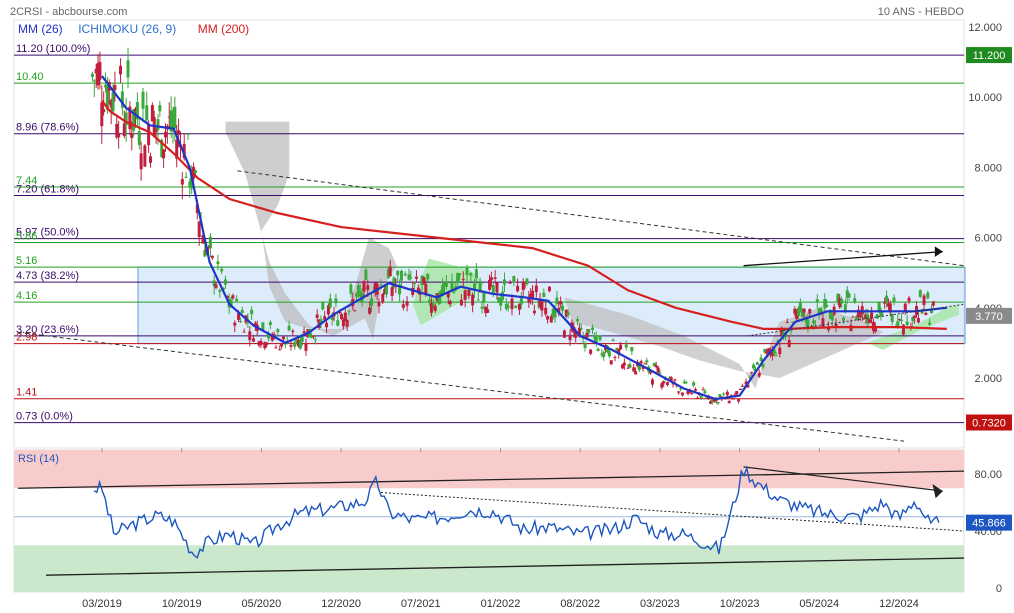  I want to click on trendline-arrow, so click(843, 258).